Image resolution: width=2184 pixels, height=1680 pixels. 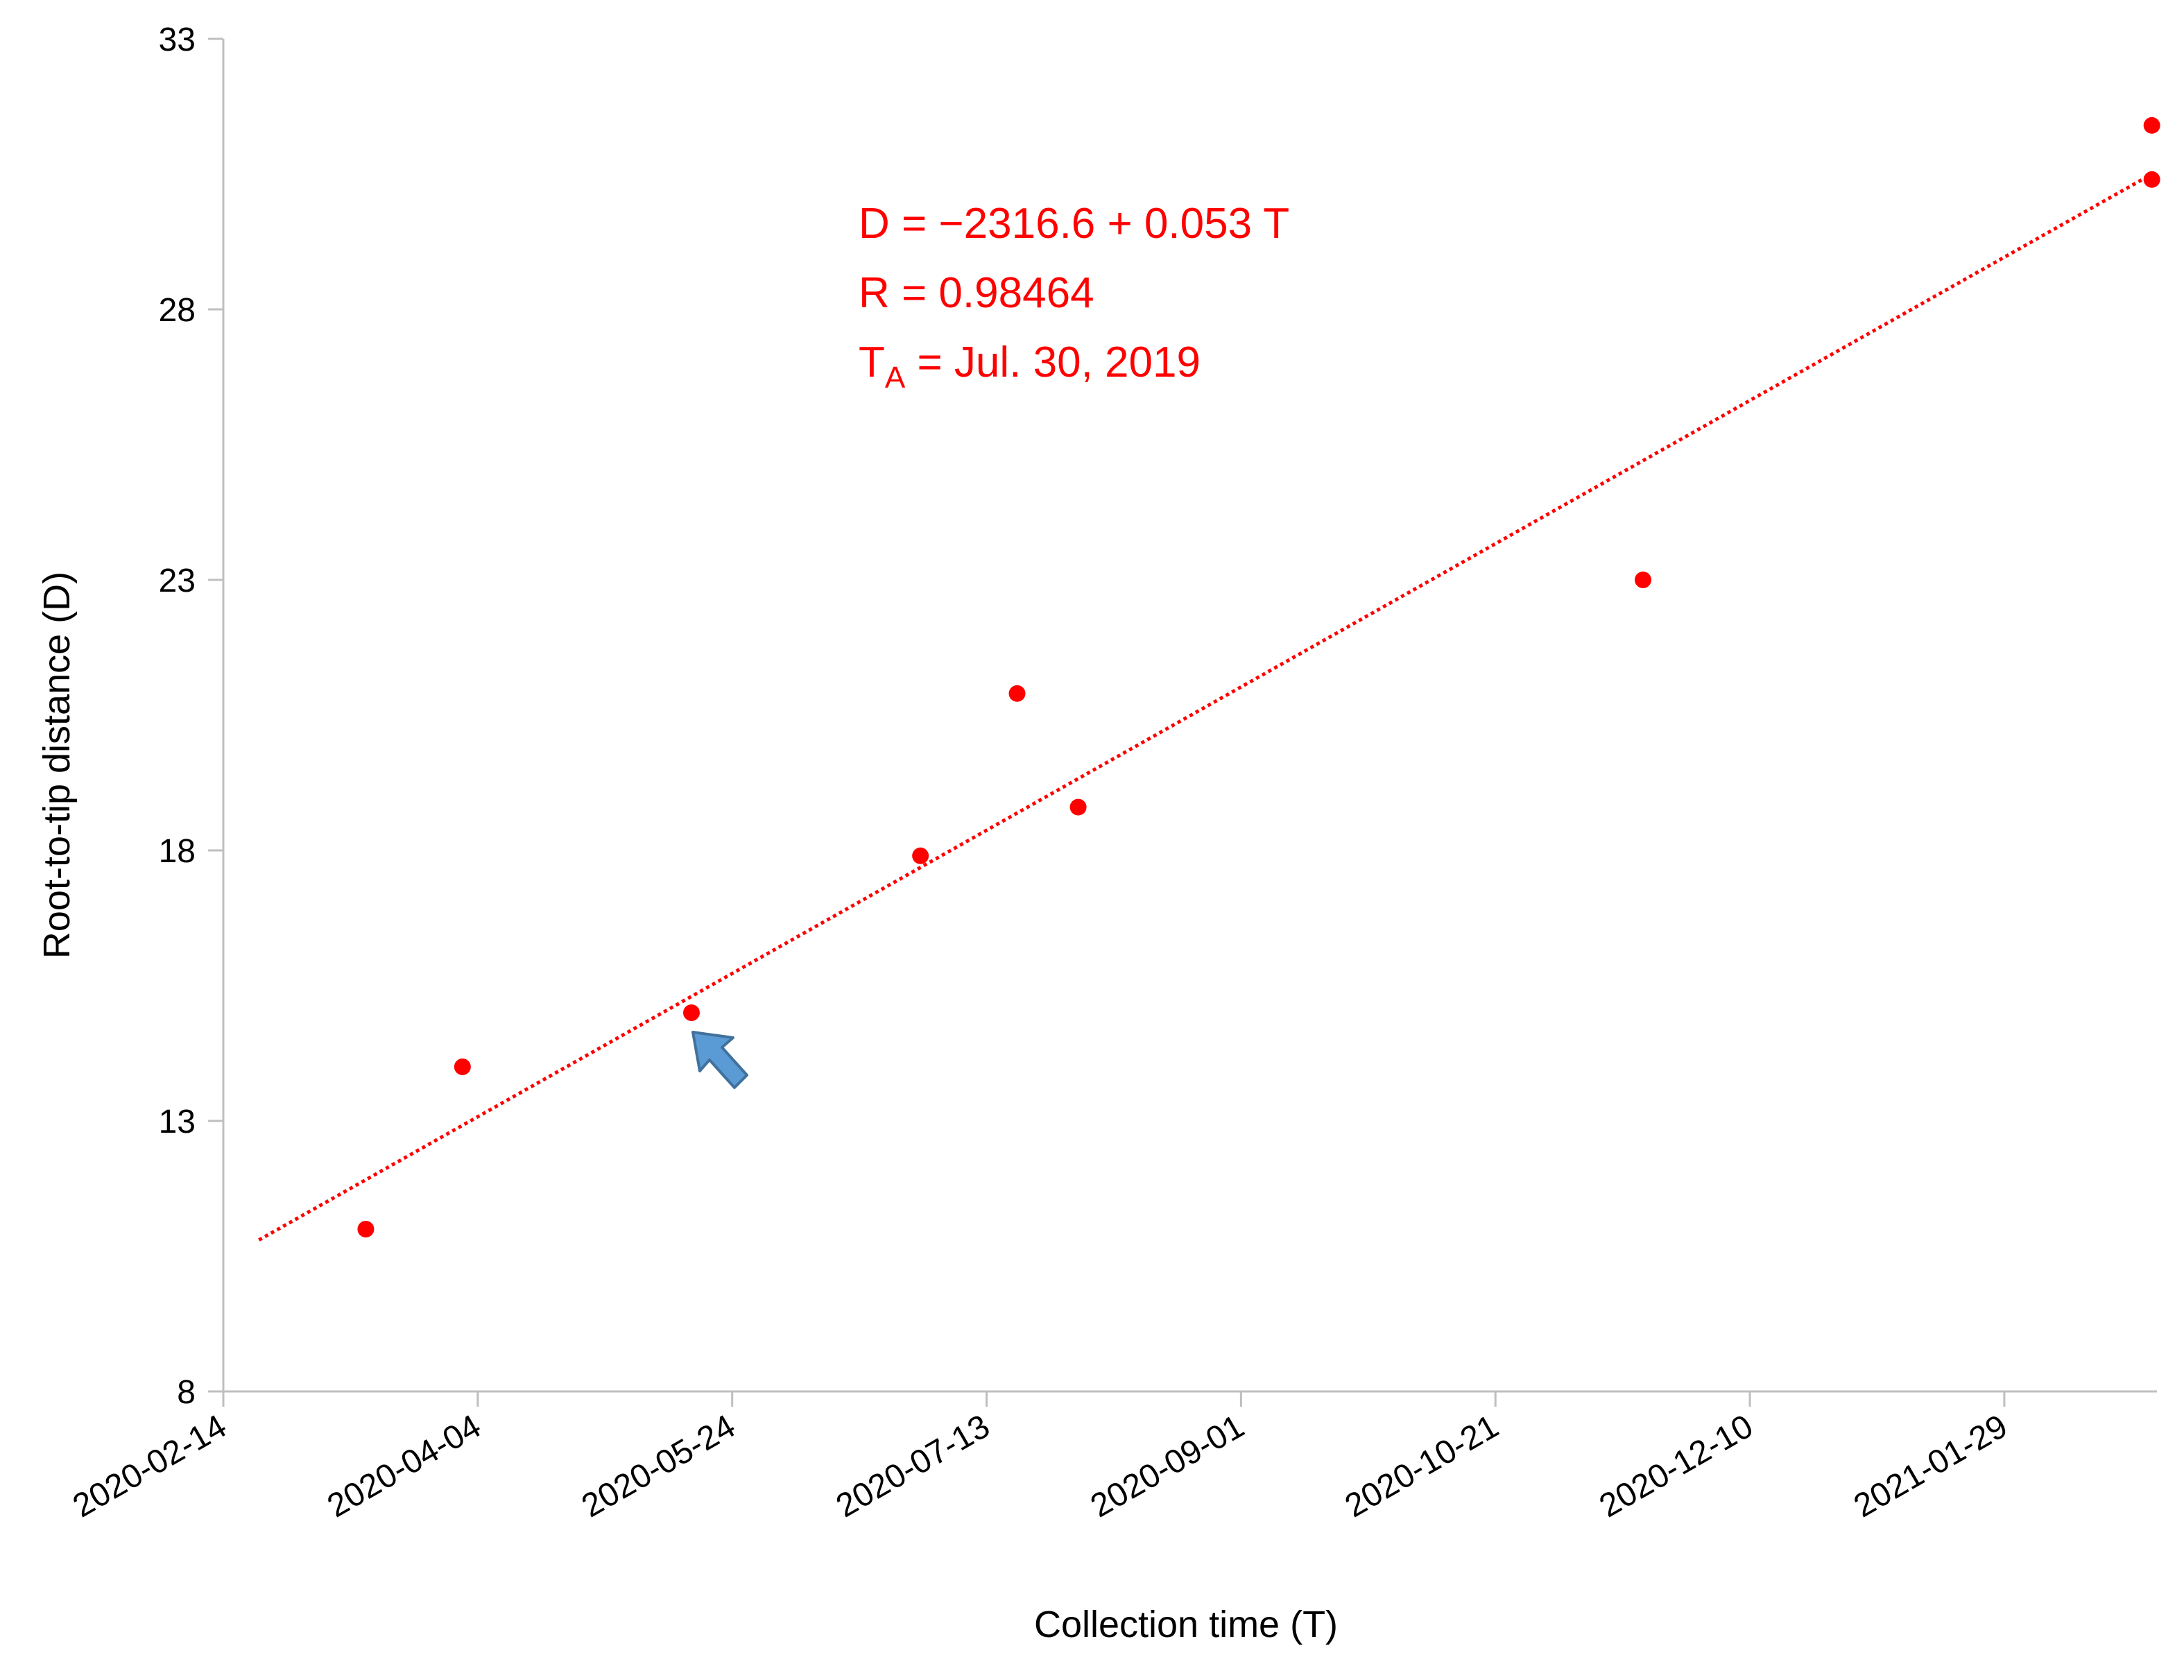 I want to click on x-tick-label: 2020-02-14, so click(x=149, y=1466).